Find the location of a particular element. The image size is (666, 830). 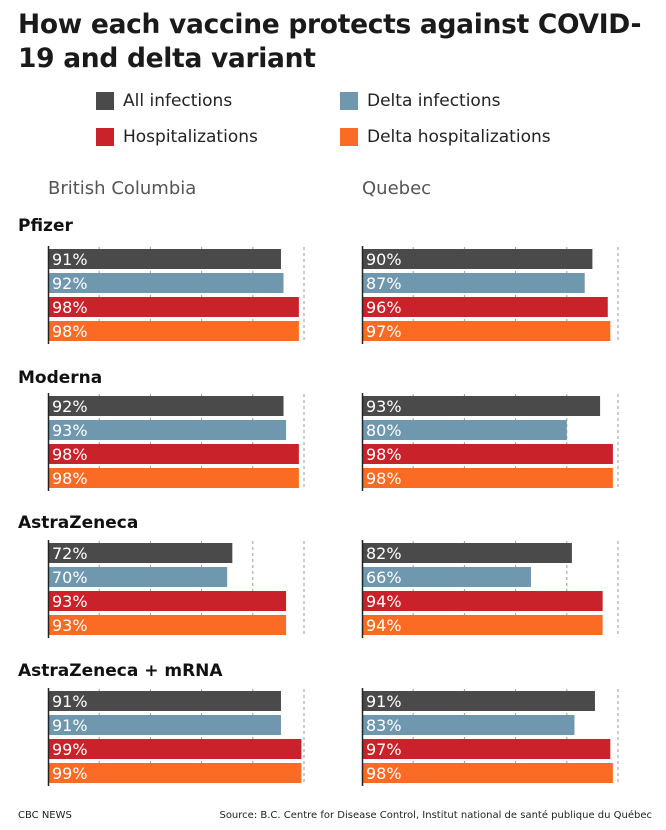

bar-value-label: 82% is located at coordinates (384, 553).